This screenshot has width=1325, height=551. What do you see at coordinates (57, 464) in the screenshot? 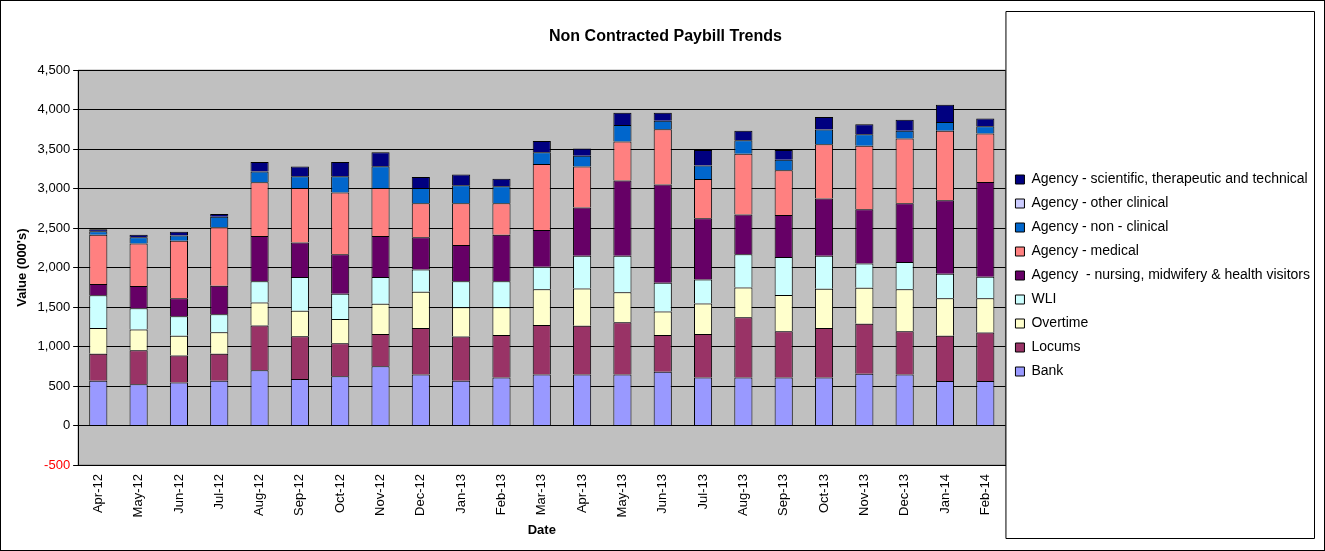
I see `y-tick-label: -500` at bounding box center [57, 464].